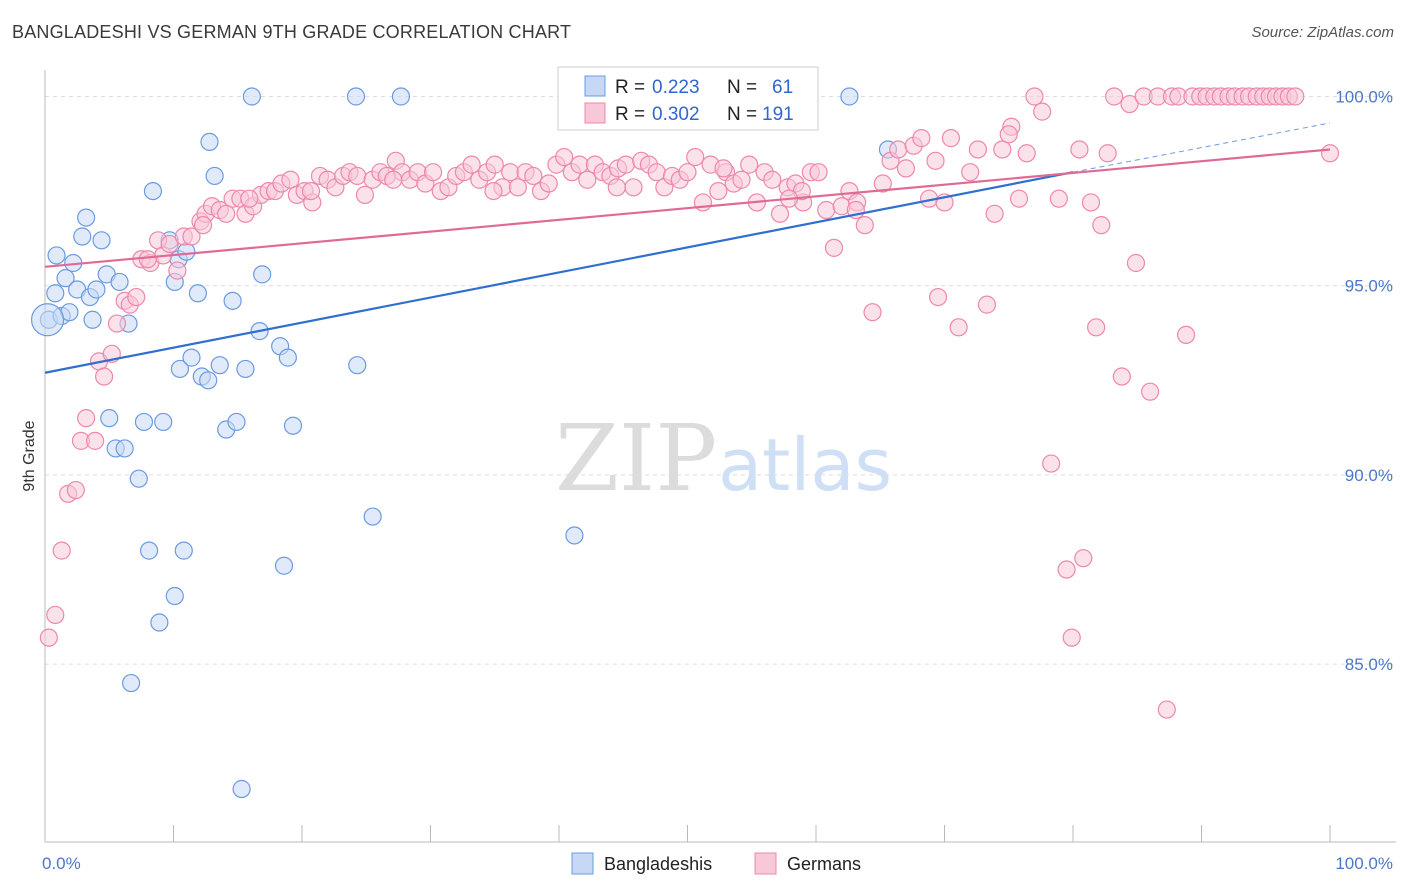  What do you see at coordinates (765, 863) in the screenshot?
I see `legend-swatch-germans` at bounding box center [765, 863].